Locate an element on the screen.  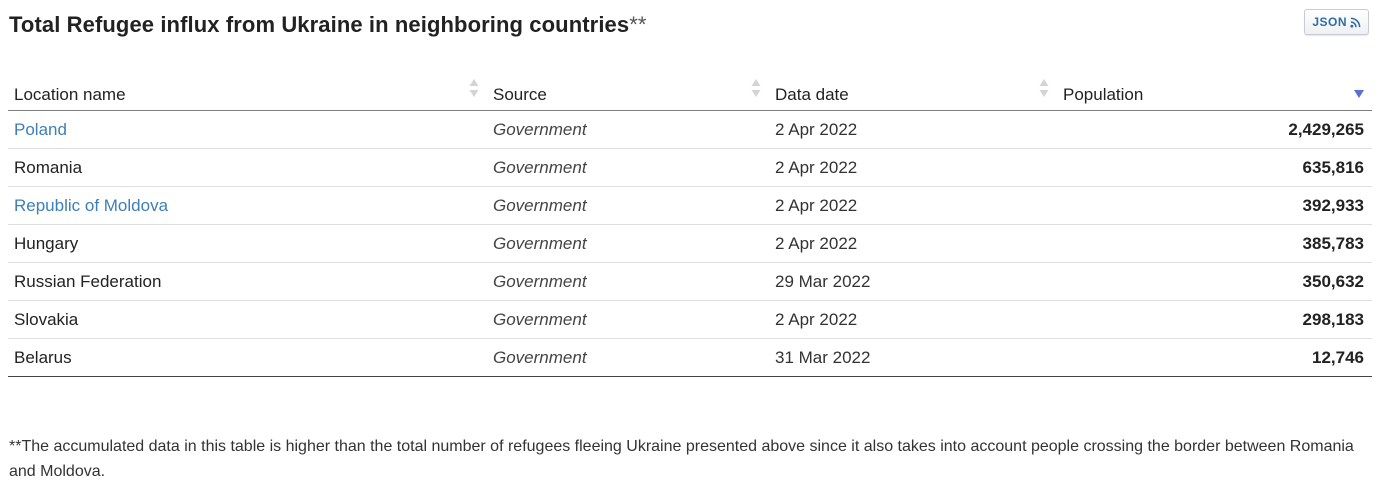
column-header-population: Population is located at coordinates (1214, 91).